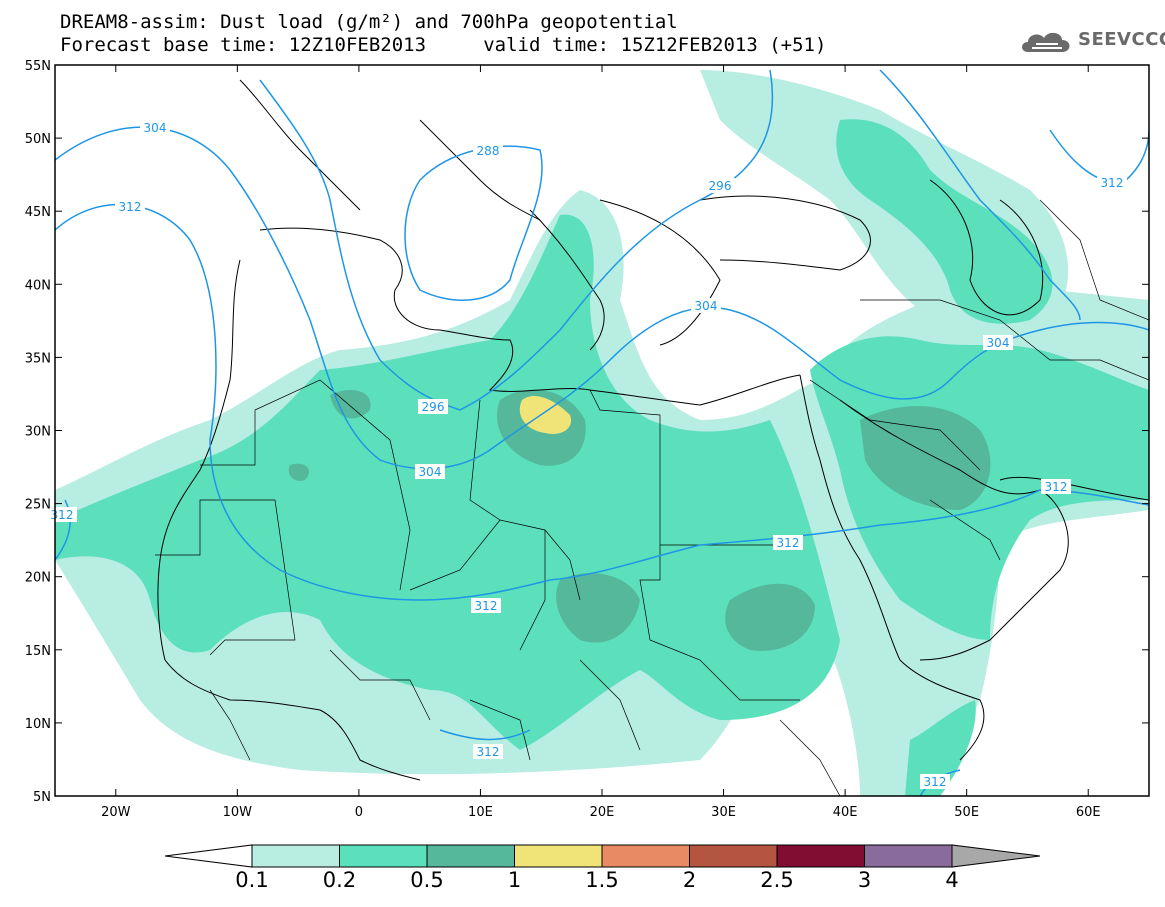  What do you see at coordinates (38, 505) in the screenshot?
I see `lat-tick-label: 25N` at bounding box center [38, 505].